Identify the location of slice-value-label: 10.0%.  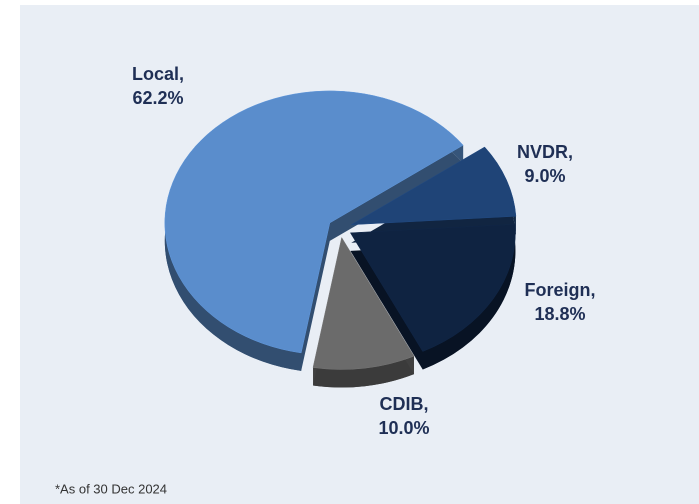
(403, 428).